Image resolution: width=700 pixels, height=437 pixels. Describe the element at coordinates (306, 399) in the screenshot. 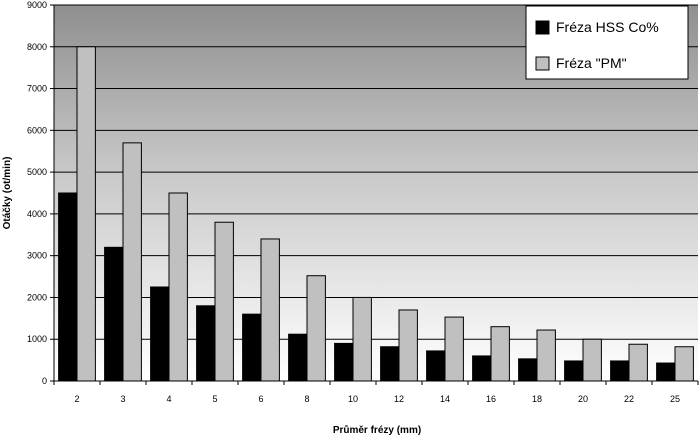

I see `x-tick-label: 8` at that location.